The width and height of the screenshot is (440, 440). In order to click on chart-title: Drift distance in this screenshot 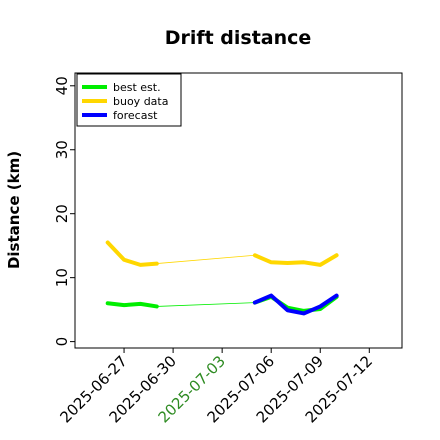, I will do `click(238, 38)`.